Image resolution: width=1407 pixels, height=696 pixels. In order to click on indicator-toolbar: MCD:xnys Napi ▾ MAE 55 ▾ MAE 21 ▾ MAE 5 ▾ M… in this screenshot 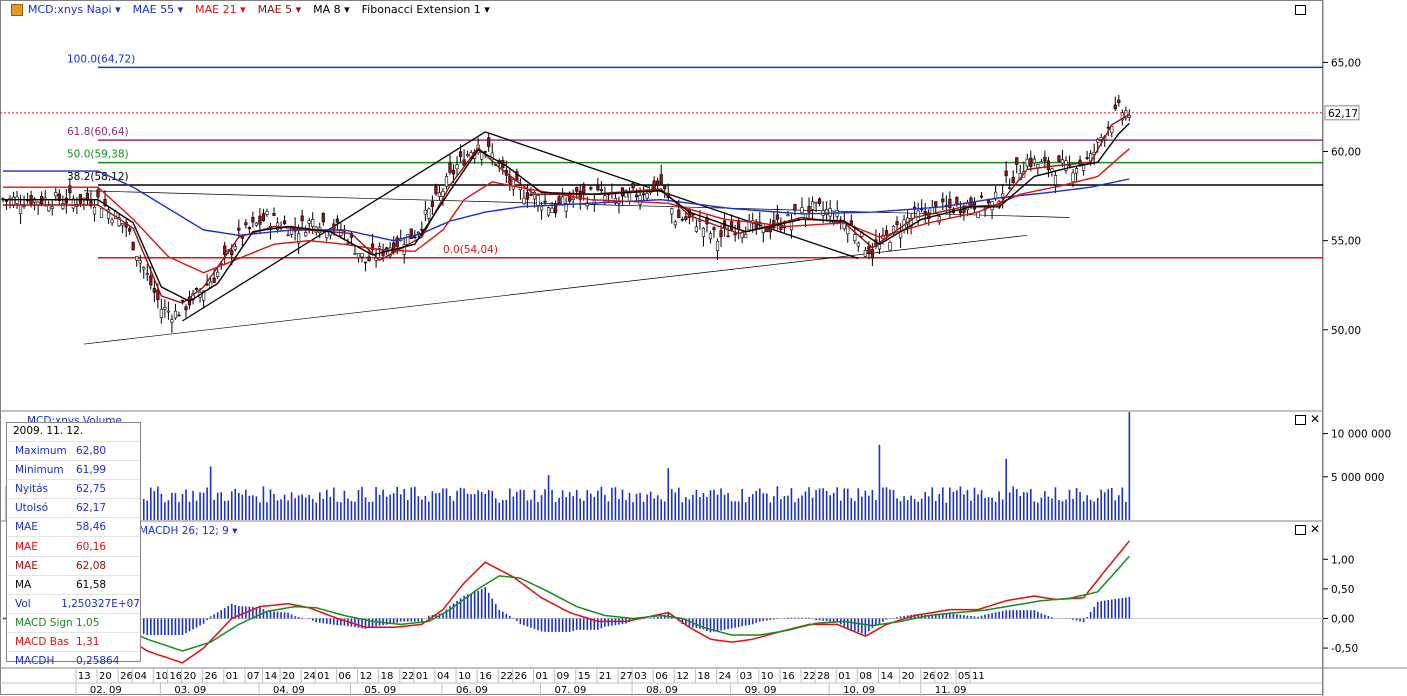, I will do `click(259, 10)`.